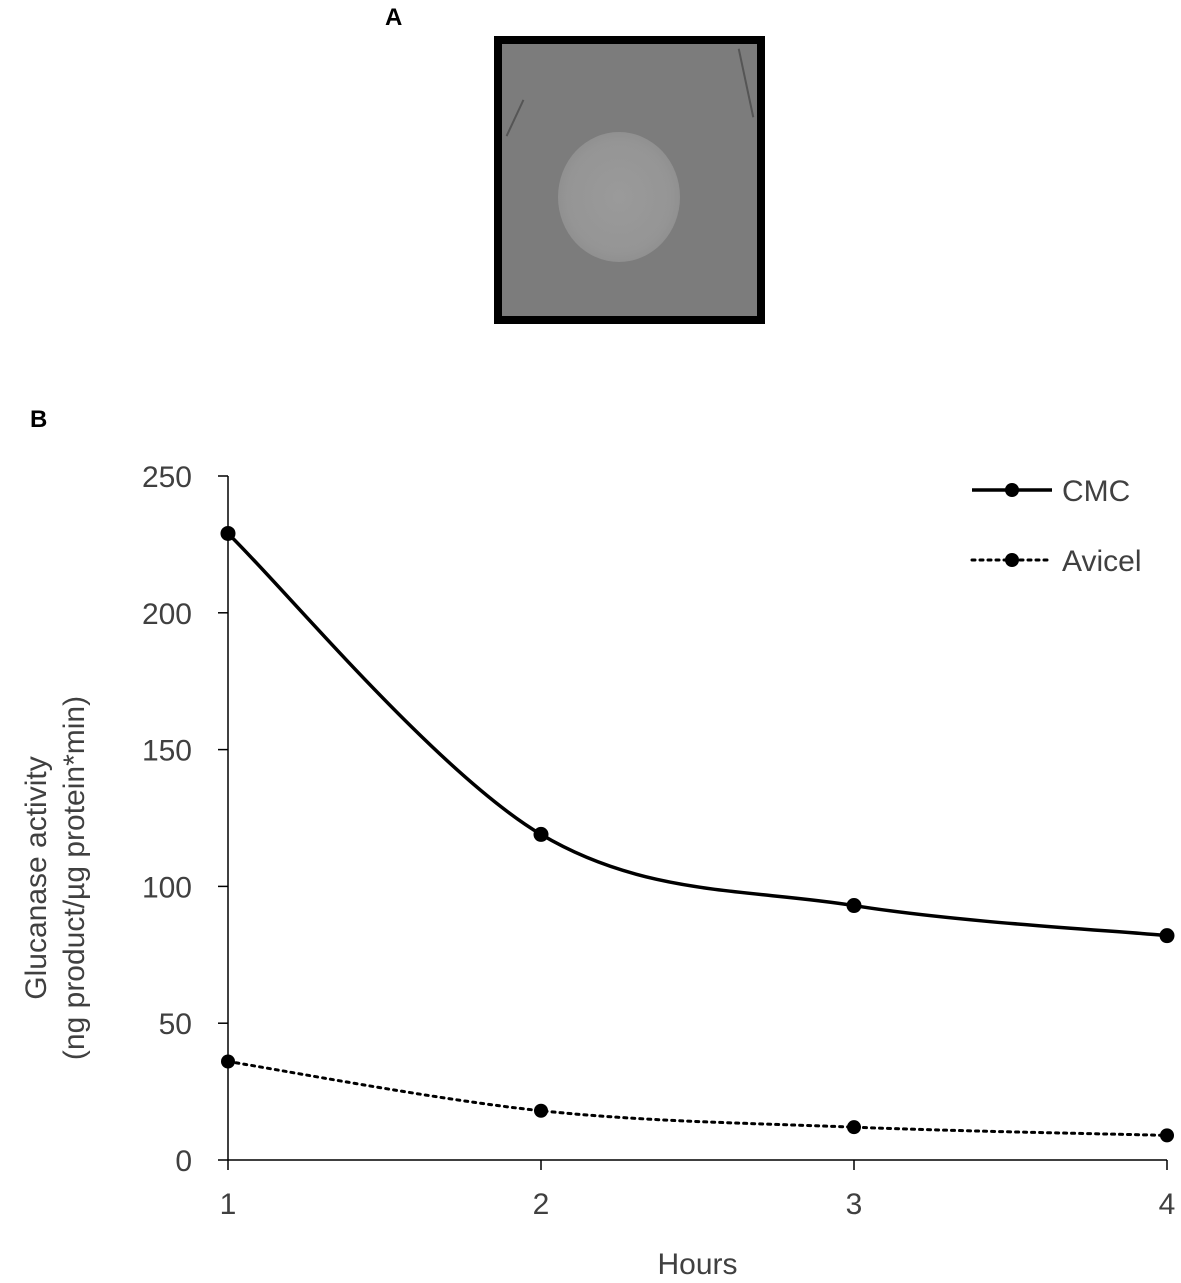 Image resolution: width=1181 pixels, height=1283 pixels. Describe the element at coordinates (1012, 560) in the screenshot. I see `legend-marker-avicel` at that location.